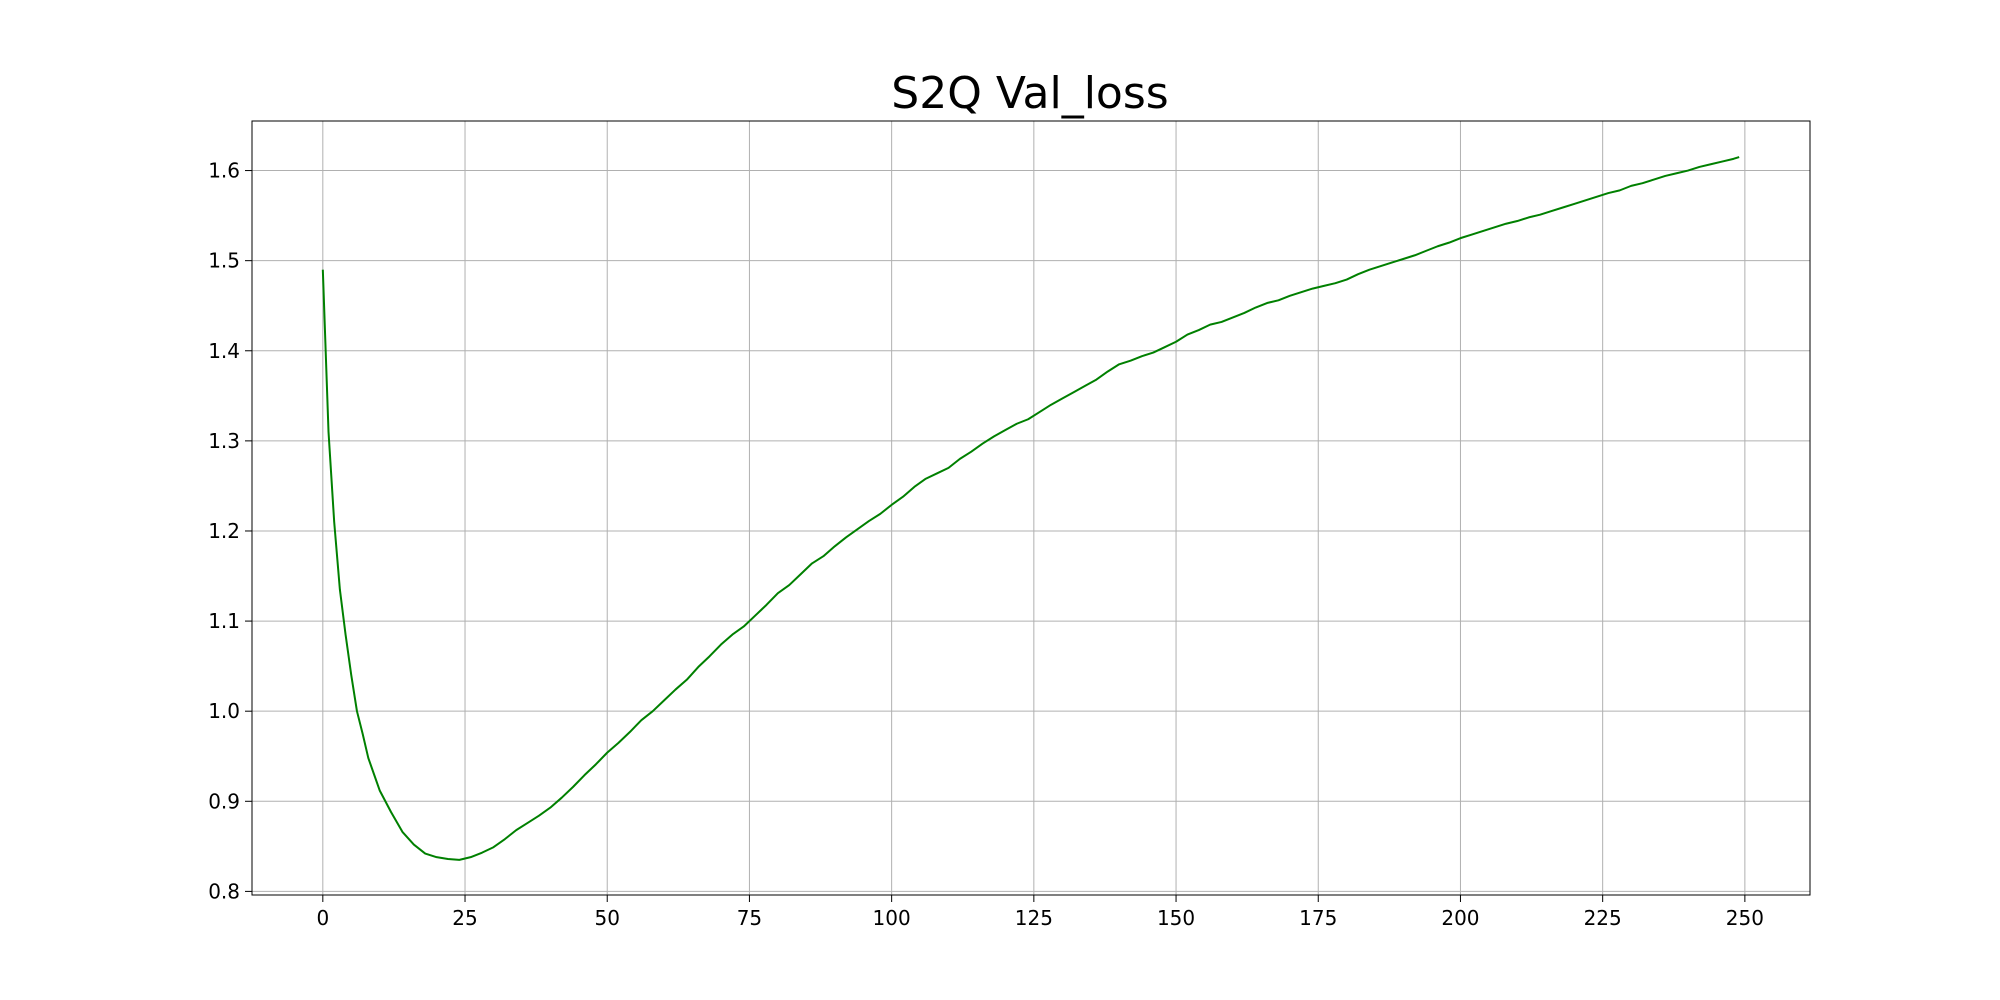  Describe the element at coordinates (1460, 918) in the screenshot. I see `x-tick-label: 200` at that location.